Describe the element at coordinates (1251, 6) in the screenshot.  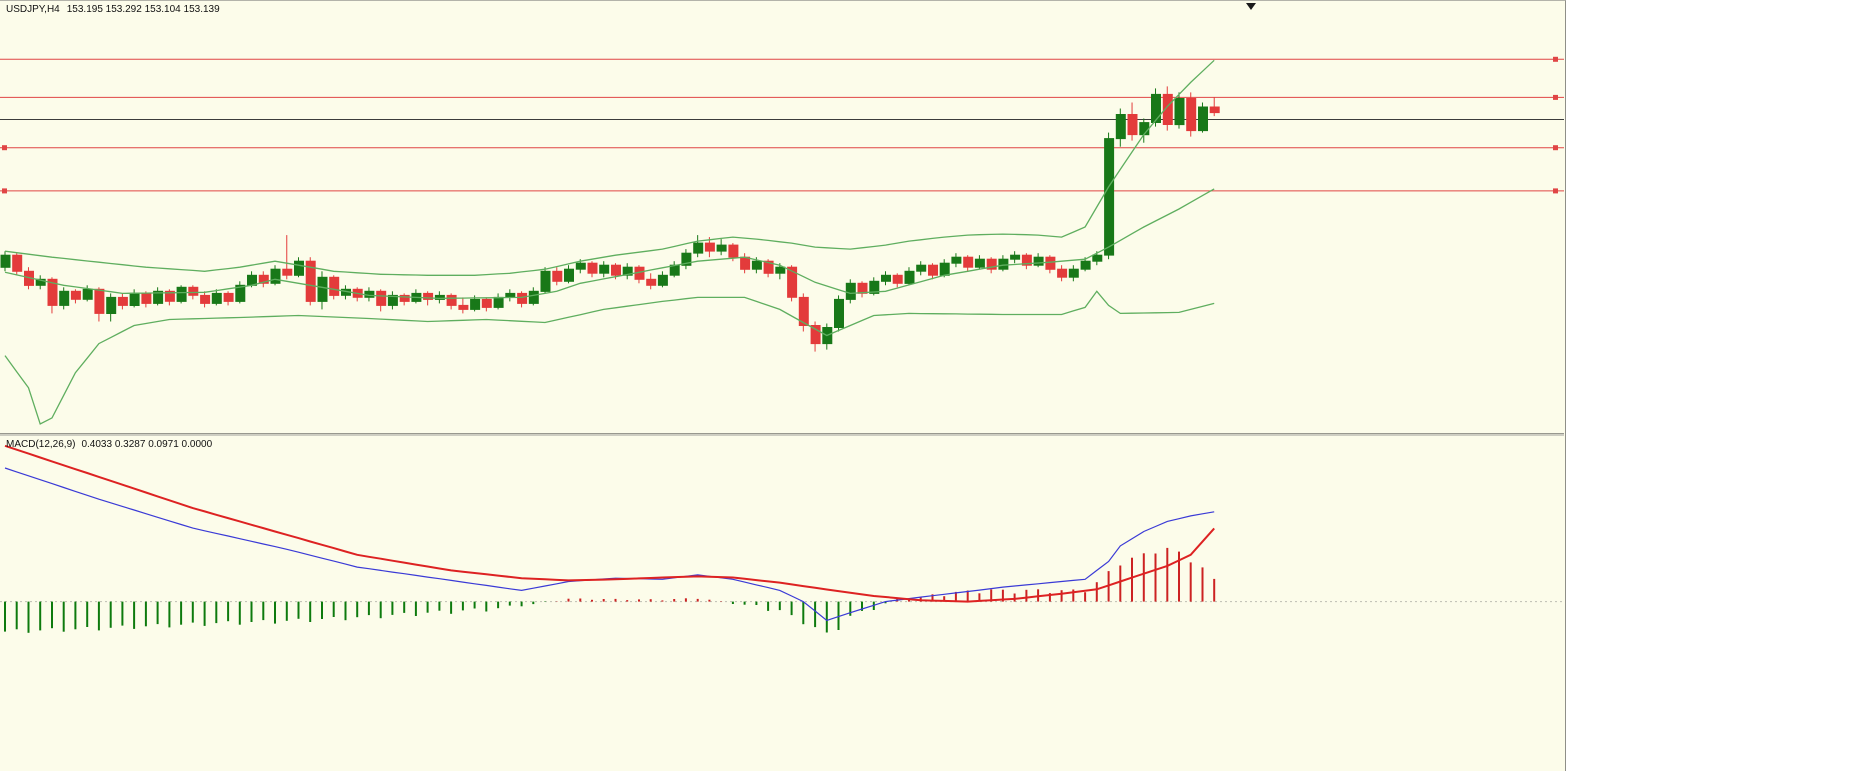
I see `chart-shift-marker-icon` at that location.